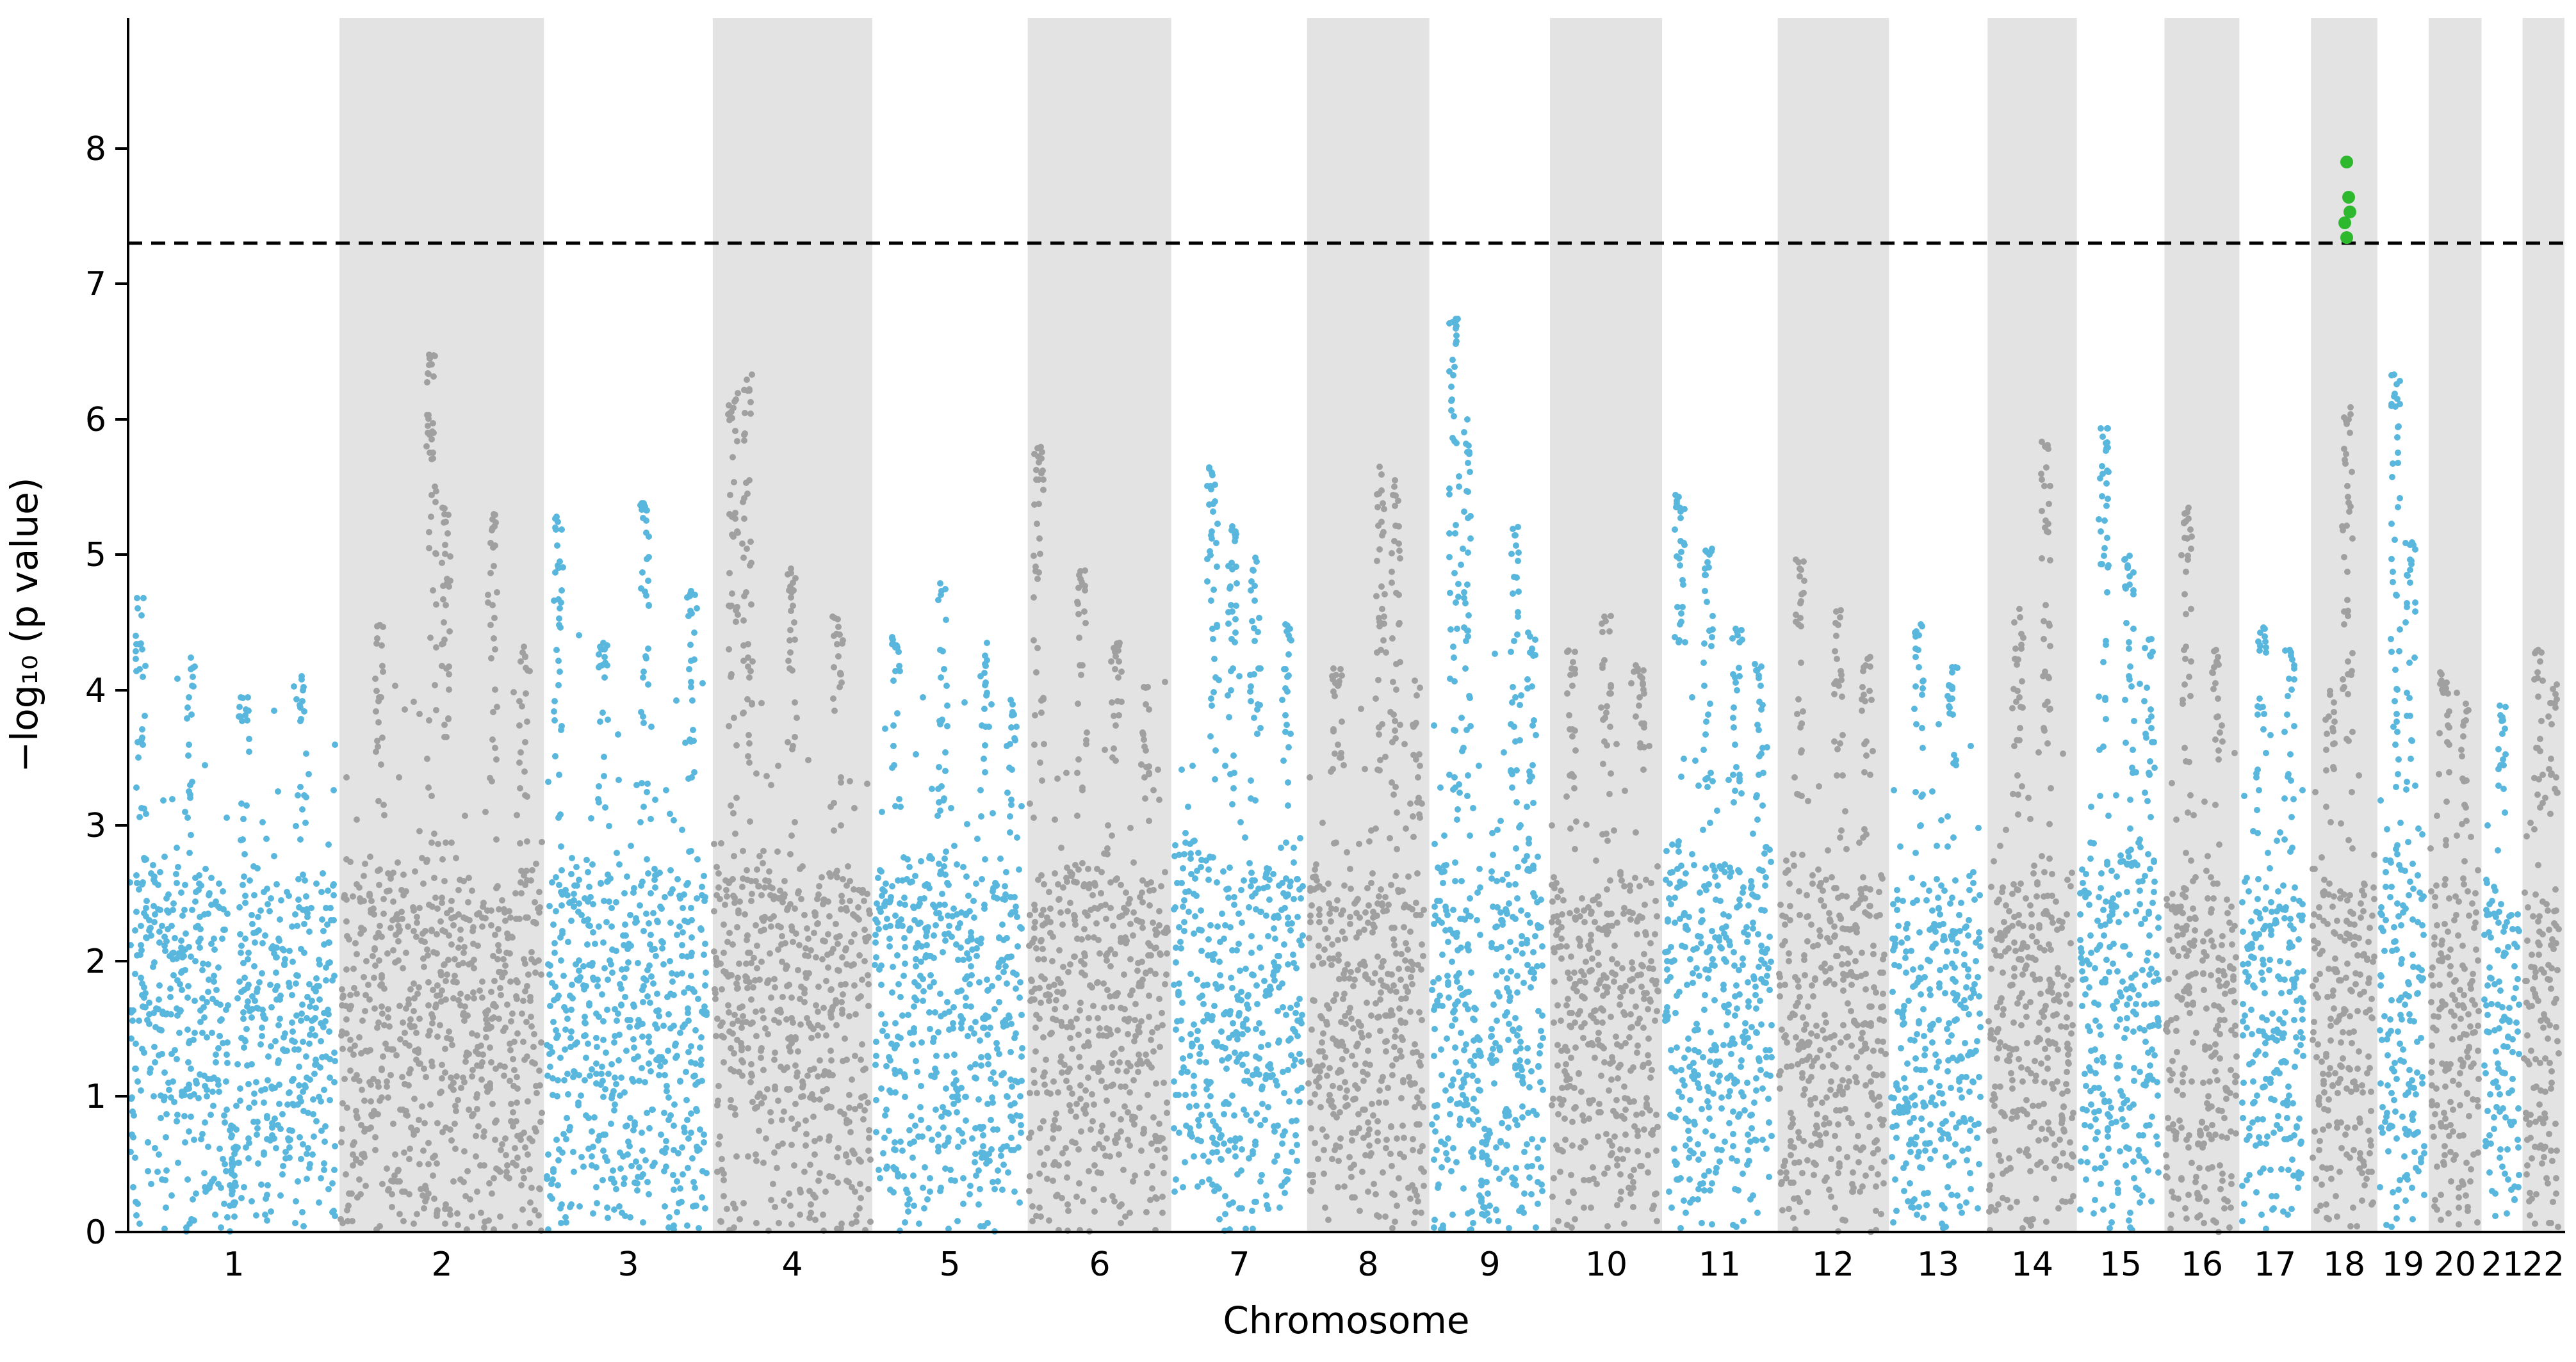  Describe the element at coordinates (2403, 1264) in the screenshot. I see `x-tick-label: 19` at that location.